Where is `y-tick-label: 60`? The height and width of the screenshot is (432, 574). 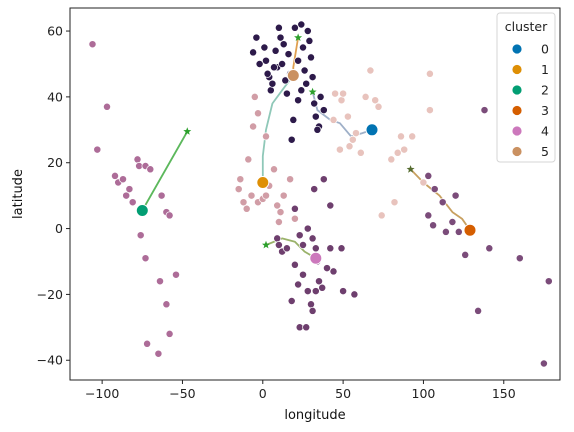
y-tick-label: 60 is located at coordinates (55, 31).